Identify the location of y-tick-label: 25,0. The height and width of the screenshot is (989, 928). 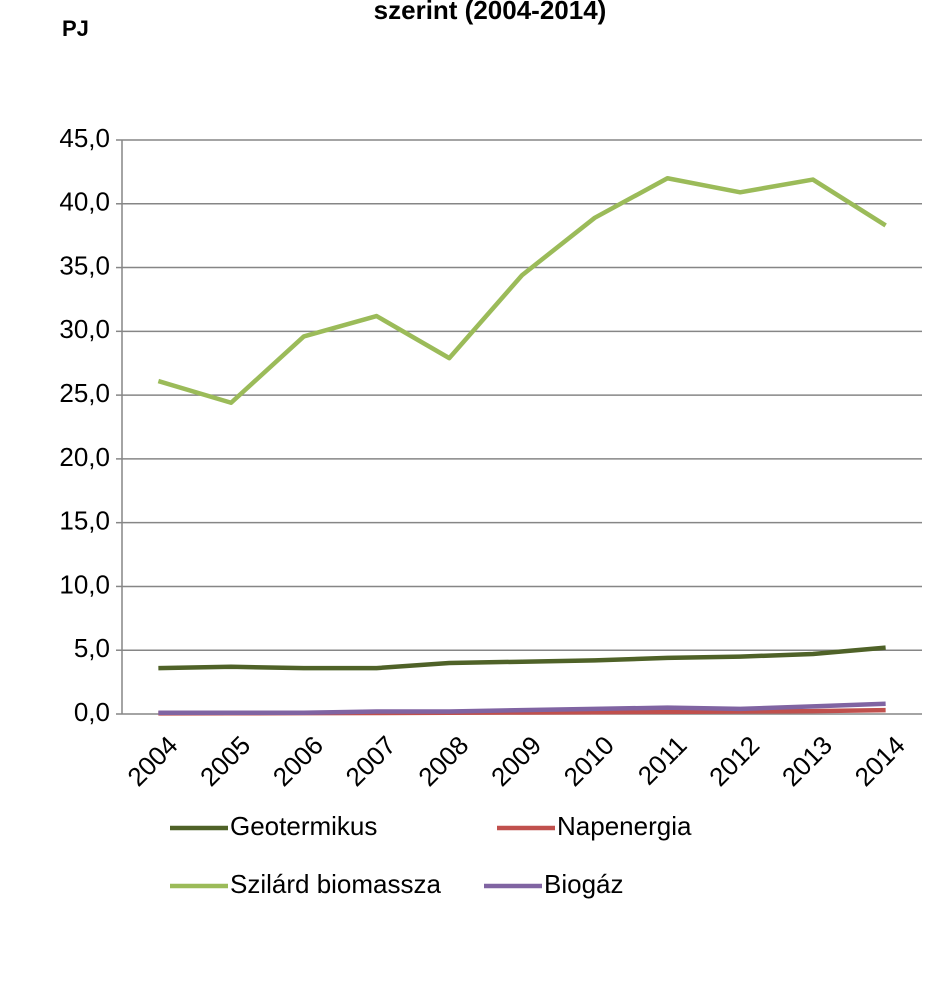
(84, 393).